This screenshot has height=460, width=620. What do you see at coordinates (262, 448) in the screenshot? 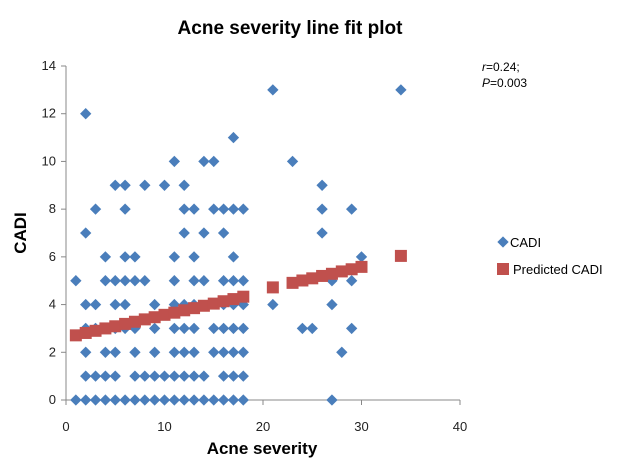
I see `x-axis-label: Acne severity` at bounding box center [262, 448].